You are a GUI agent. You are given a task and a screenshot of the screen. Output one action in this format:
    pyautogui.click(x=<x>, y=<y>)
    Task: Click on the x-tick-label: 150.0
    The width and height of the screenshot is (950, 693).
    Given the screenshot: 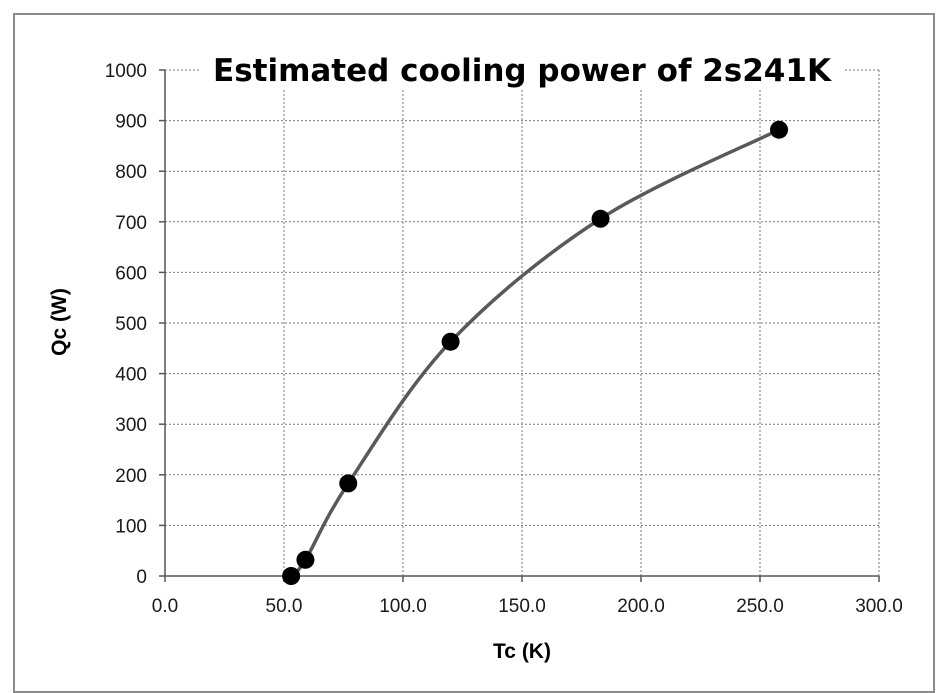 What is the action you would take?
    pyautogui.click(x=522, y=606)
    